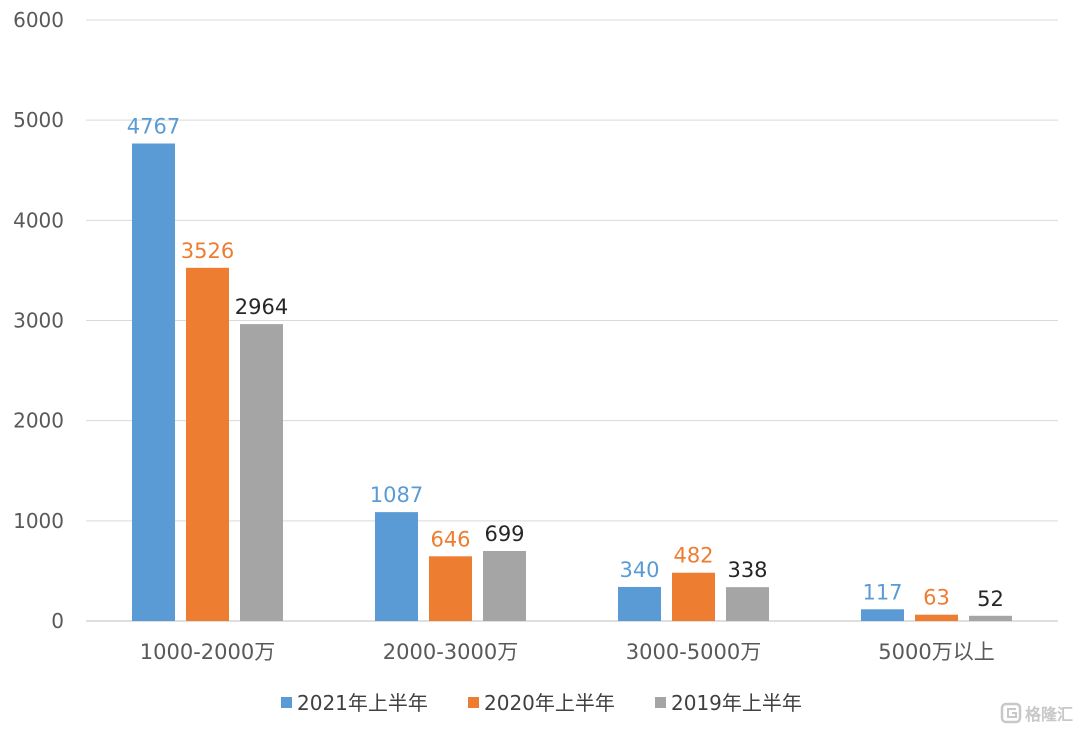 Image resolution: width=1080 pixels, height=734 pixels. Describe the element at coordinates (38, 220) in the screenshot. I see `y-tick-label: 4000` at that location.